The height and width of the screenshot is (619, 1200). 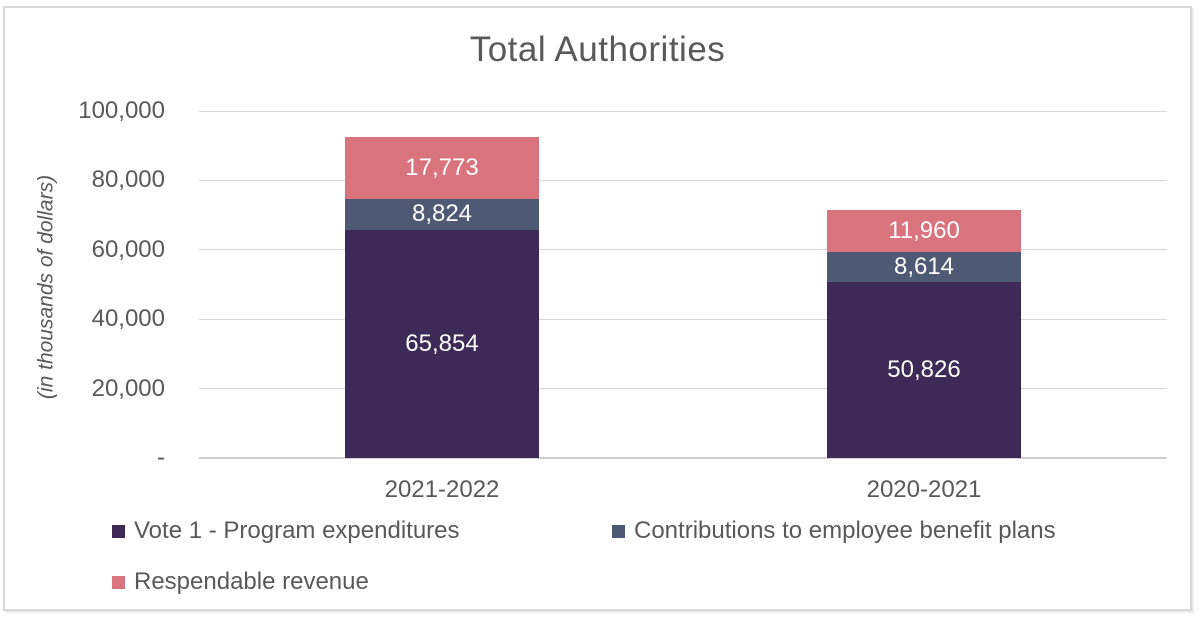 What do you see at coordinates (128, 388) in the screenshot?
I see `y-axis-tick-label: 20,000` at bounding box center [128, 388].